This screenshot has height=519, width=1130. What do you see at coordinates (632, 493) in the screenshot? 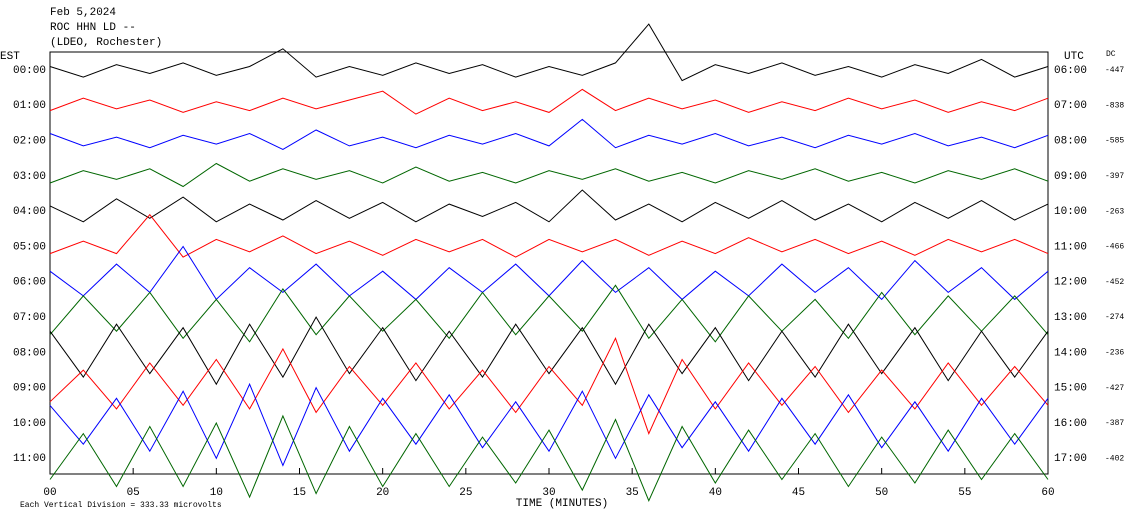
I see `x-tick-label: 35` at bounding box center [632, 493].